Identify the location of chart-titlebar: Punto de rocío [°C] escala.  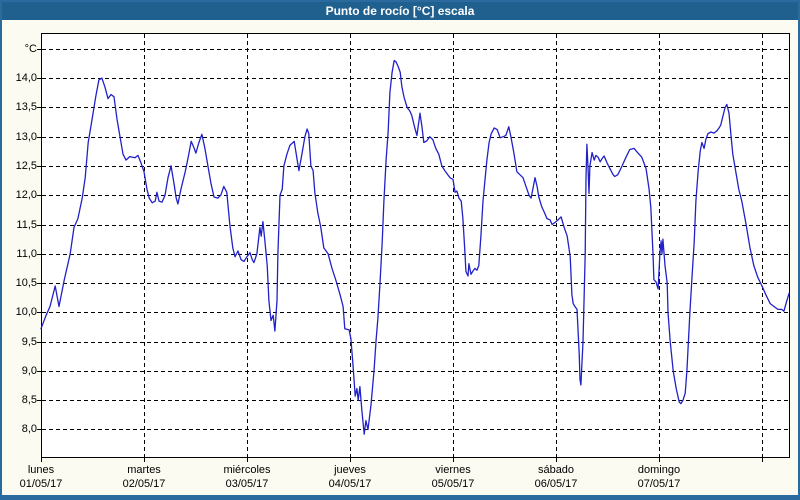
(400, 11).